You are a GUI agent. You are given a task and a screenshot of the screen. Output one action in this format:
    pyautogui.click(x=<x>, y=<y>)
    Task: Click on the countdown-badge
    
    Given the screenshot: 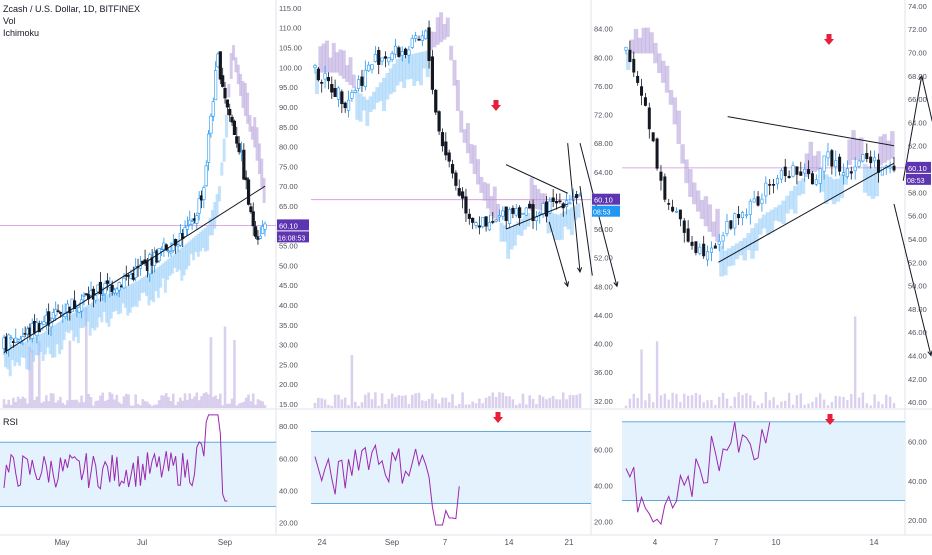 What is the action you would take?
    pyautogui.click(x=606, y=211)
    